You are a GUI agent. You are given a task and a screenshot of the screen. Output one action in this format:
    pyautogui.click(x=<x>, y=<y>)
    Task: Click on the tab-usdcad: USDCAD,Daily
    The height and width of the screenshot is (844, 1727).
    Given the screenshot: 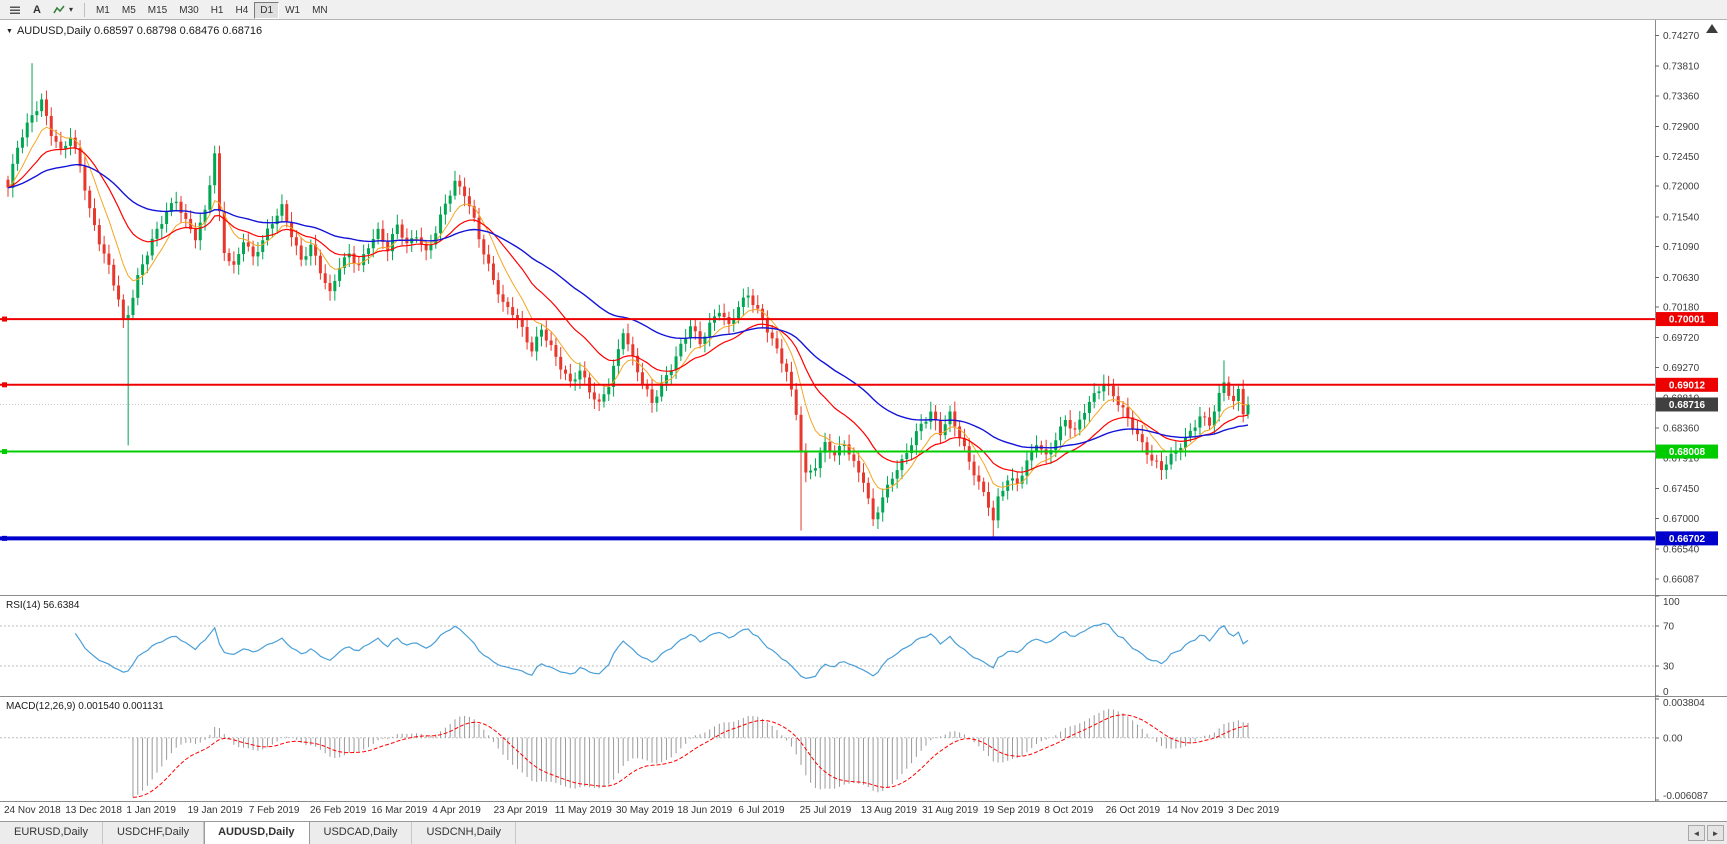 What is the action you would take?
    pyautogui.click(x=361, y=833)
    